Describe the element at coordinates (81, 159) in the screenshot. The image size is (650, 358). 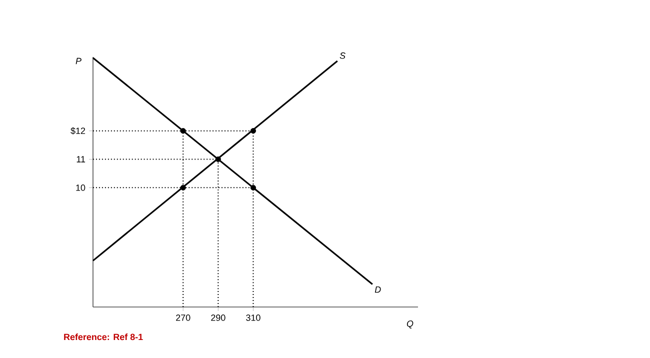
I see `y-tick-label: 11` at that location.